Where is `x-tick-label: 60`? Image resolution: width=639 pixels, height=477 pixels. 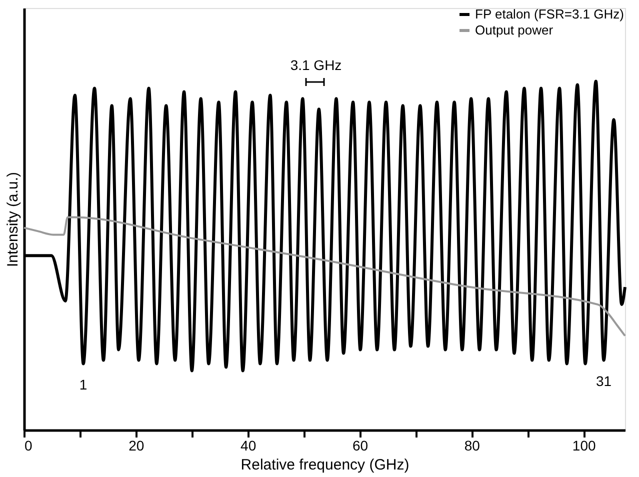 x-tick-label: 60 is located at coordinates (360, 446).